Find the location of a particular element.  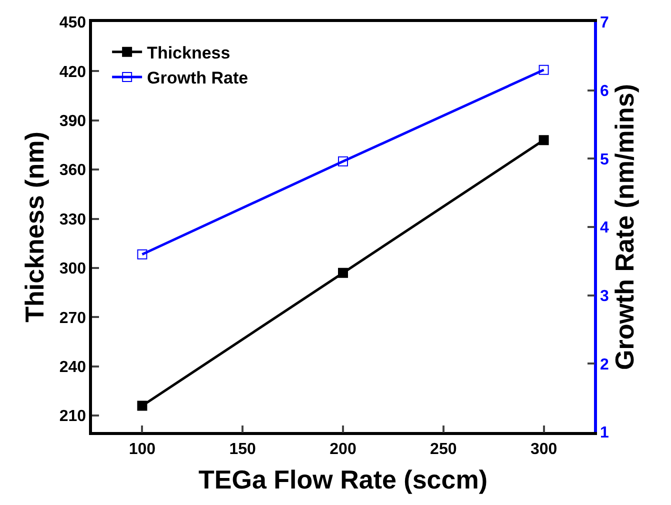

x-tick-label: 250 is located at coordinates (443, 449).